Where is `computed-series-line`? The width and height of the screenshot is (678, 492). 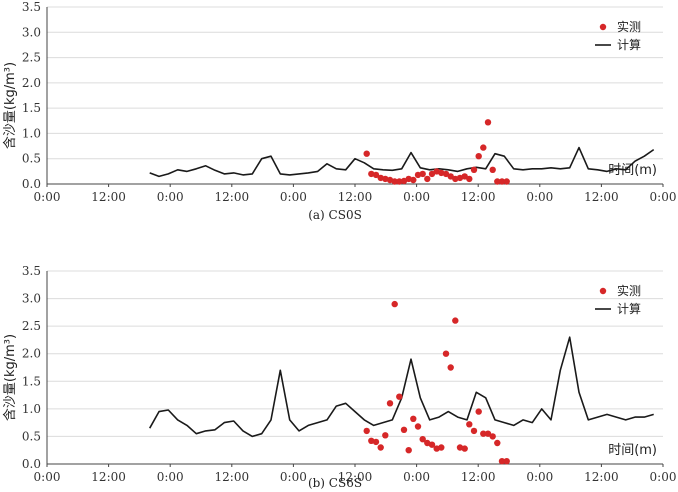 computed-series-line is located at coordinates (402, 162).